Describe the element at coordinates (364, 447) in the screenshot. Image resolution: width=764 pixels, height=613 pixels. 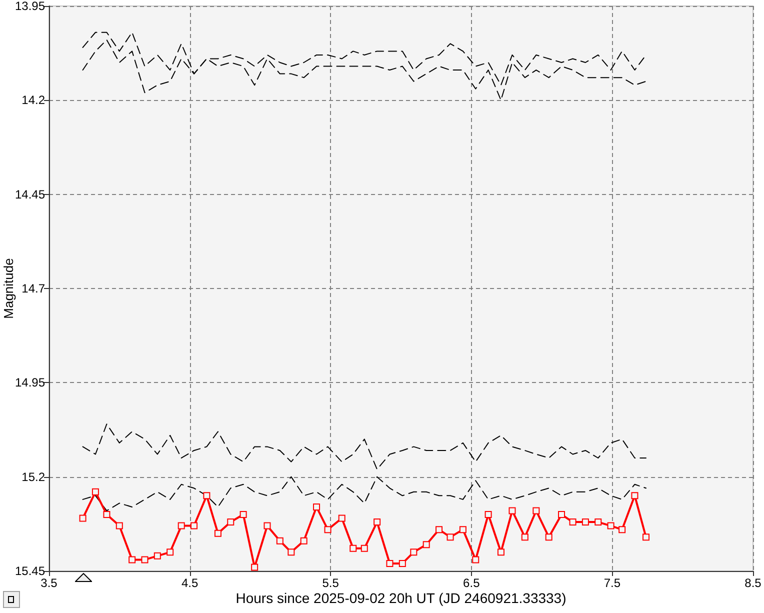
I see `line-series` at that location.